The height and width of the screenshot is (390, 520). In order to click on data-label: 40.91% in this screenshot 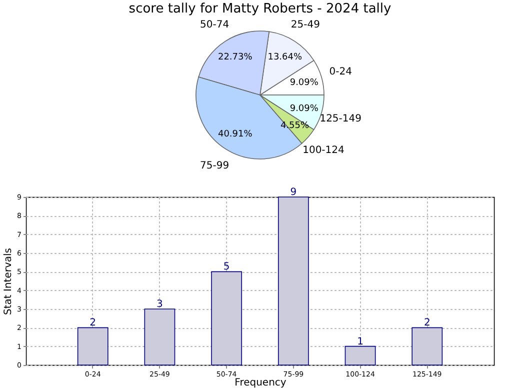, I will do `click(235, 135)`.